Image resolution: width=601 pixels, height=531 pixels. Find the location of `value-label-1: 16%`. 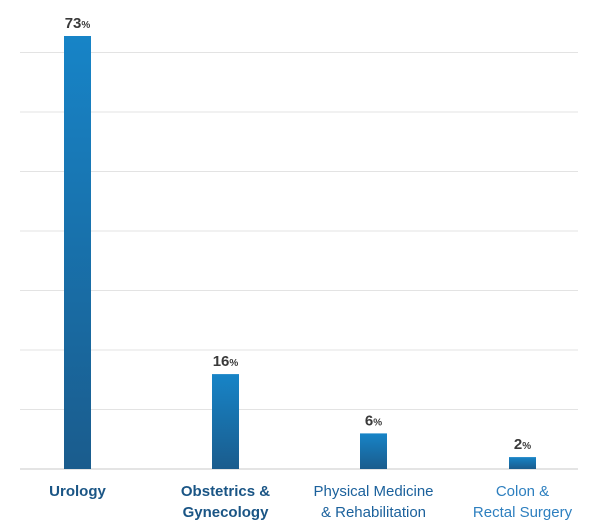

value-label-1: 16% is located at coordinates (226, 361).